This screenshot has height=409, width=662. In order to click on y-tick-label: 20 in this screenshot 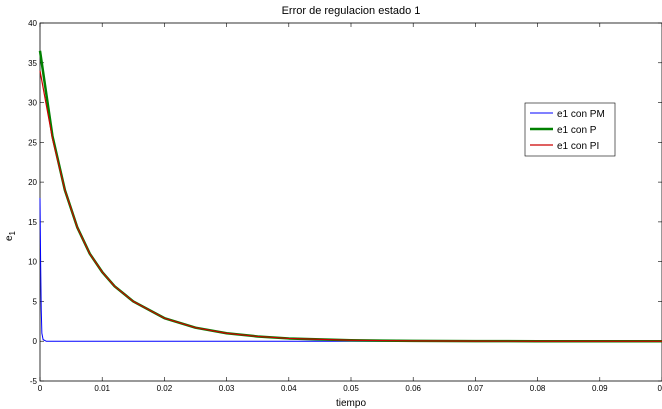, I will do `click(32, 182)`.